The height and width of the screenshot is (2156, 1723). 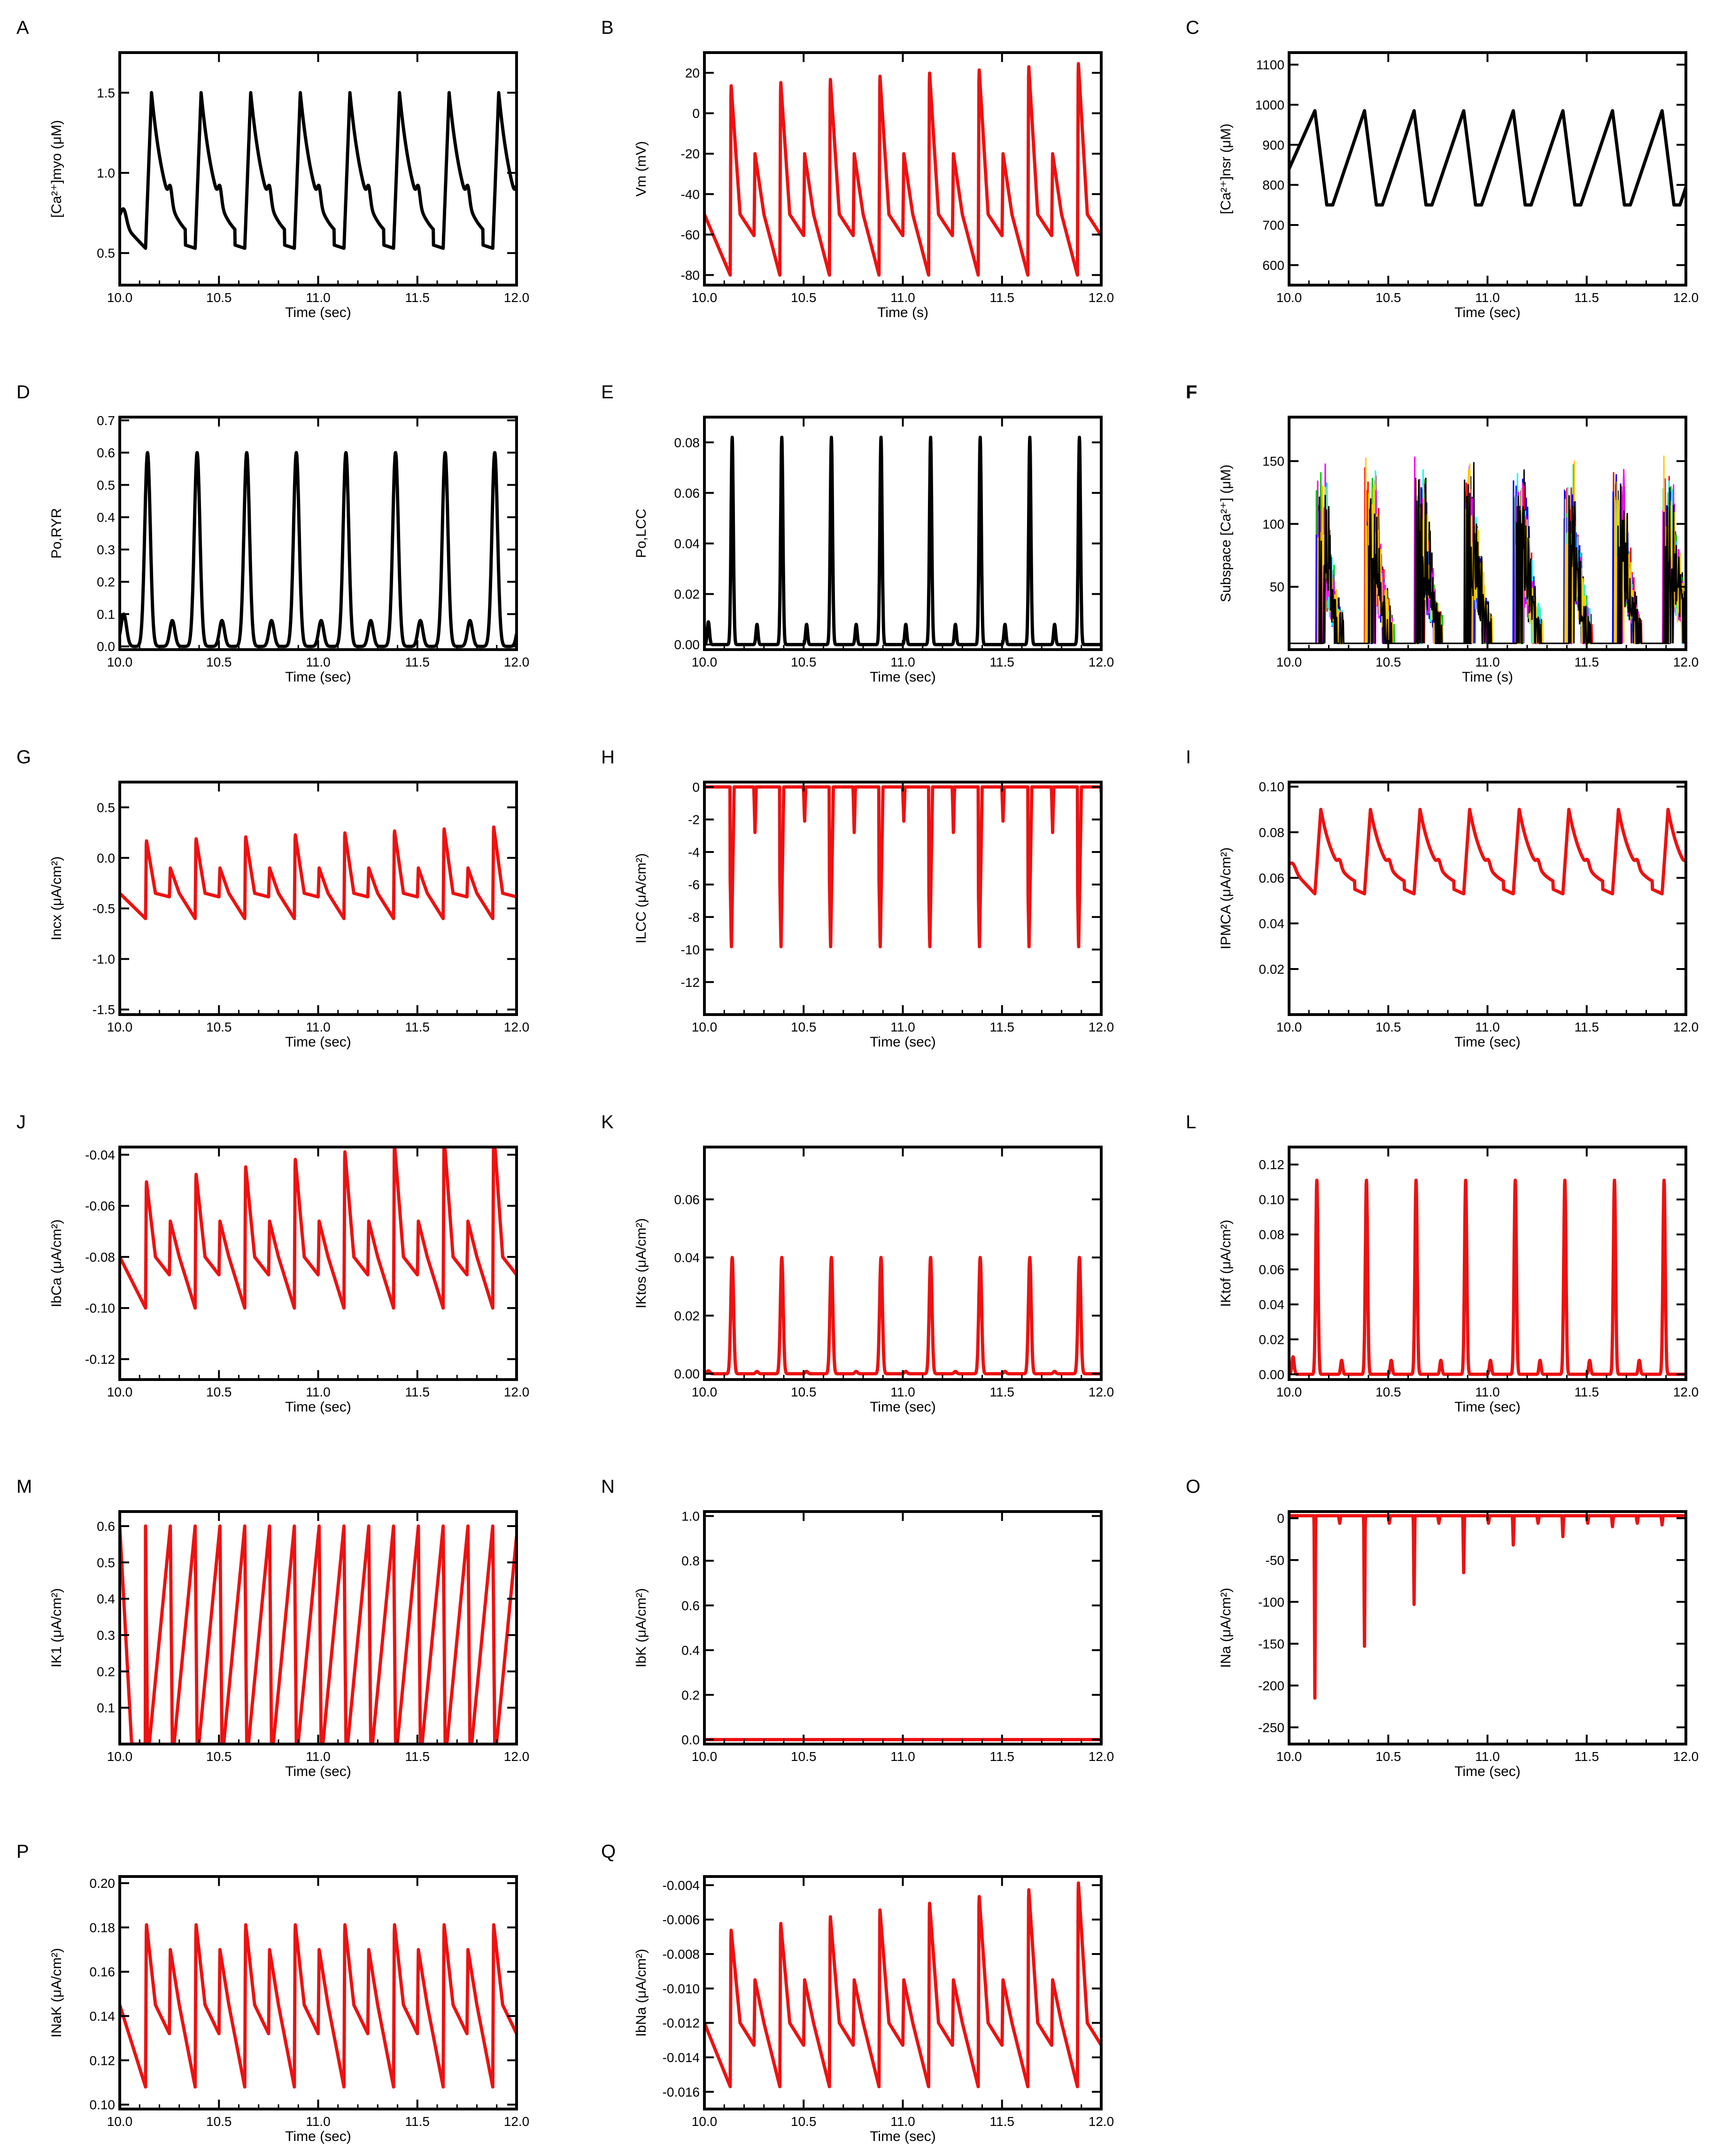 I want to click on panel-letter: C, so click(x=1192, y=28).